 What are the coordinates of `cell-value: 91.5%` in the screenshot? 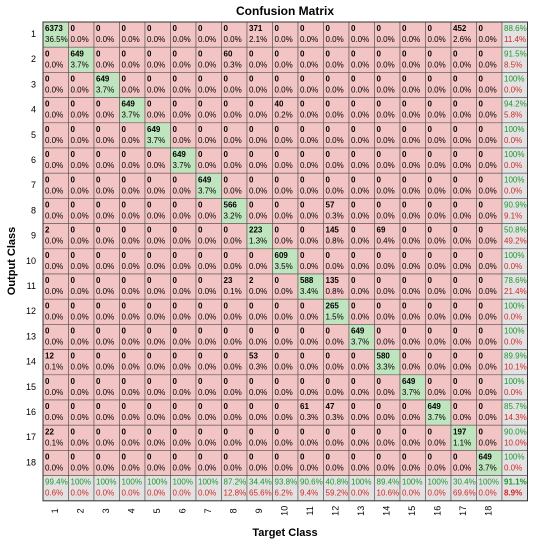 It's located at (515, 53).